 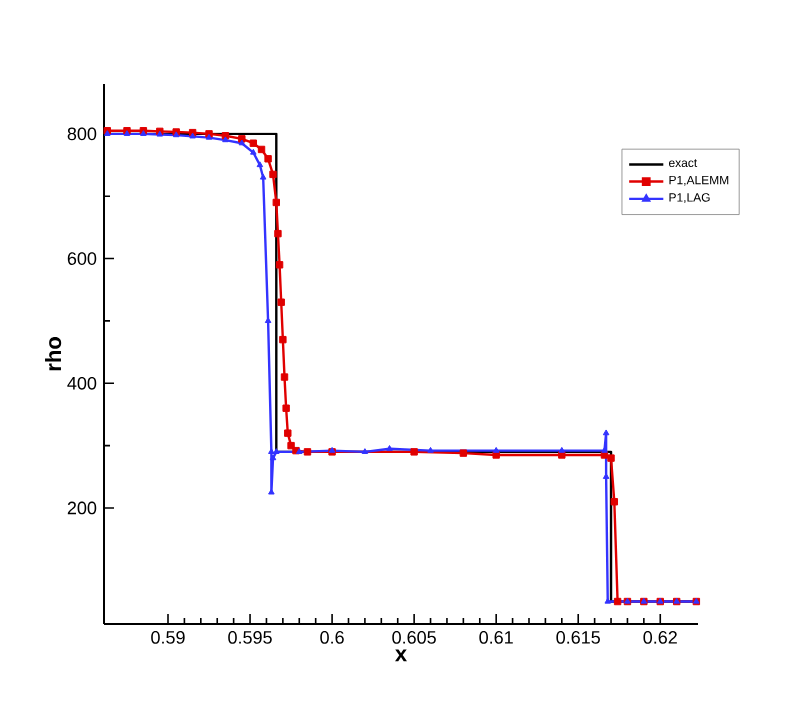 What do you see at coordinates (332, 637) in the screenshot?
I see `x-tick-label: 0.6` at bounding box center [332, 637].